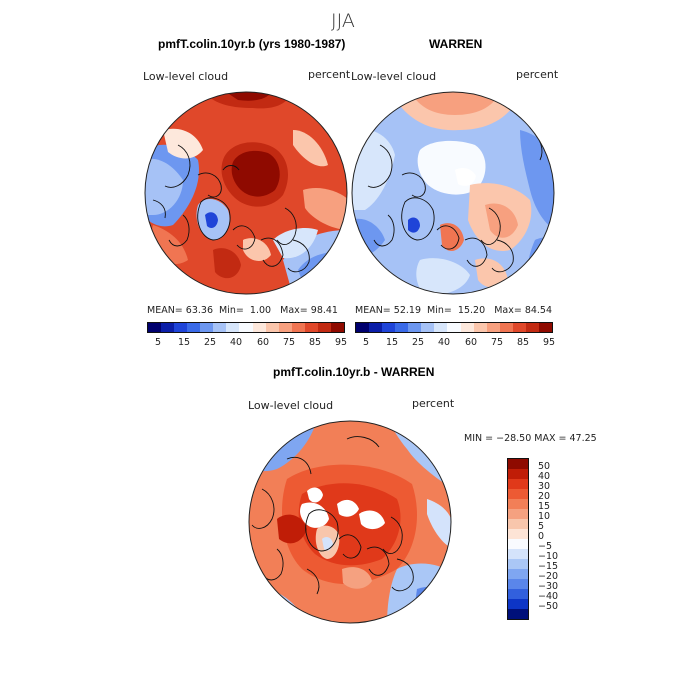 The width and height of the screenshot is (700, 700). What do you see at coordinates (407, 310) in the screenshot?
I see `panel2-mean-value: 52.19` at bounding box center [407, 310].